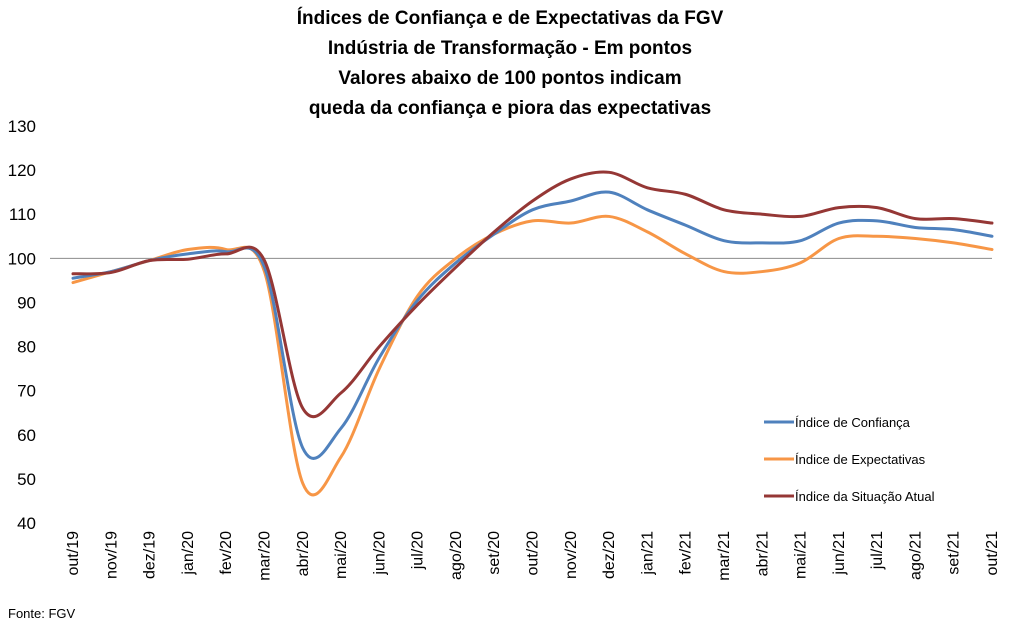  I want to click on y-tick-label: 60, so click(26, 435).